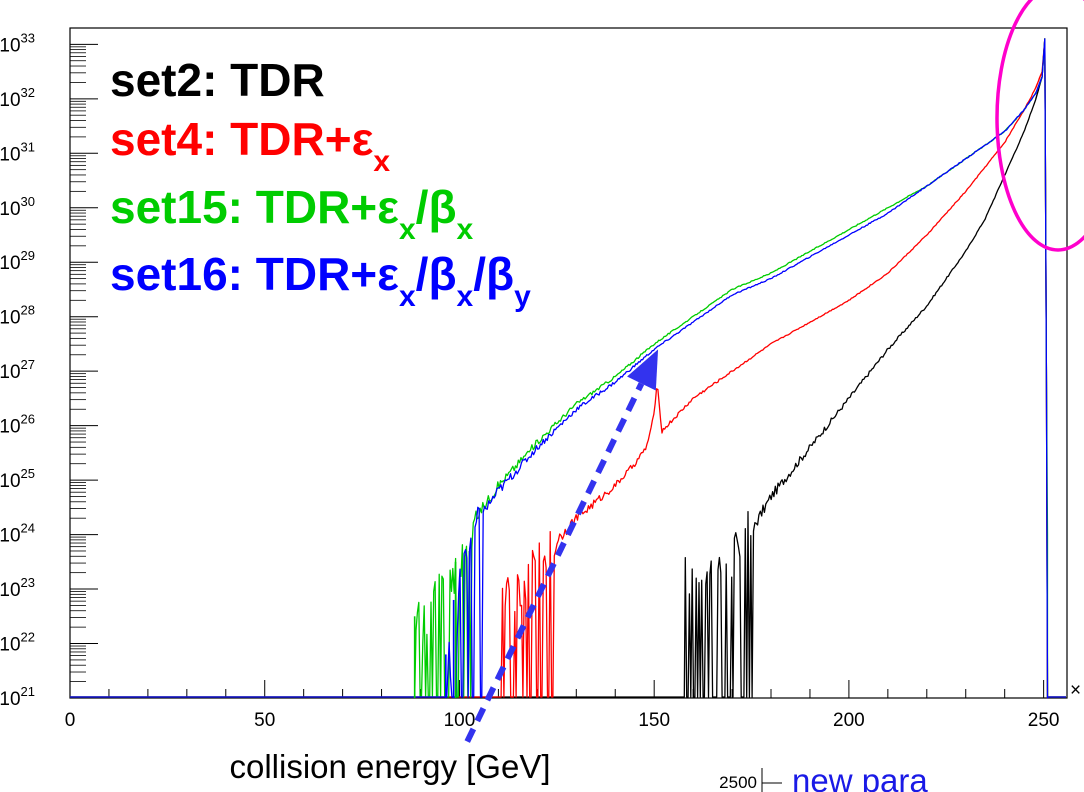 The height and width of the screenshot is (792, 1084). What do you see at coordinates (28, 255) in the screenshot?
I see `y-tick-exponent: 29` at bounding box center [28, 255].